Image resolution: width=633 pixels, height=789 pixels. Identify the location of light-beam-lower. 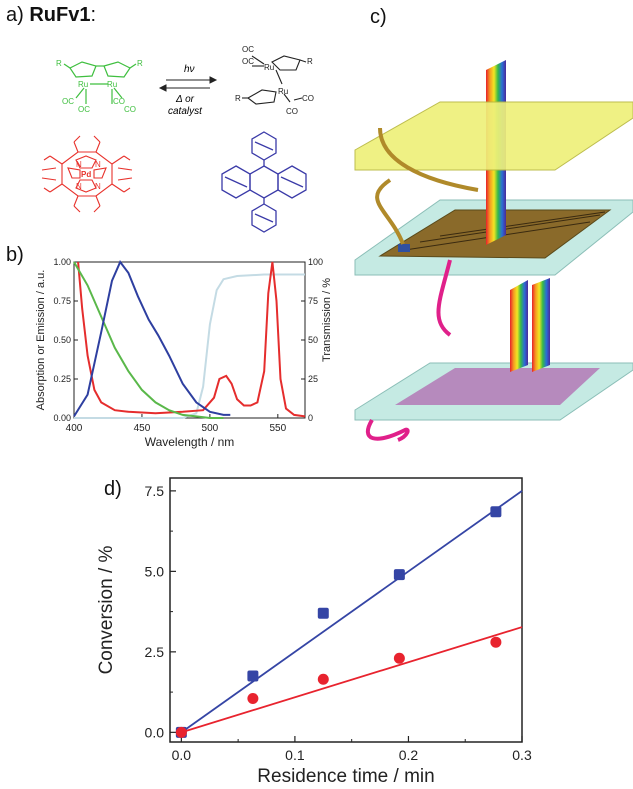
(530, 325).